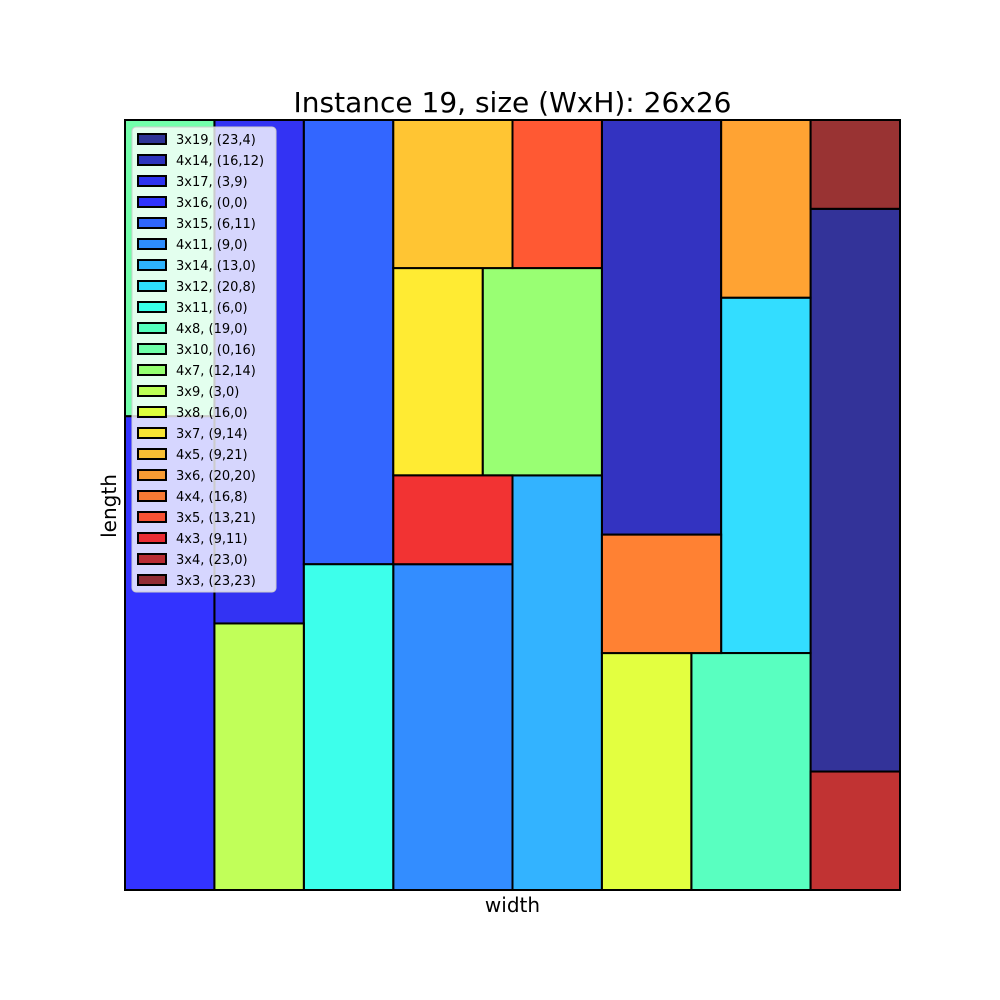 Image resolution: width=1000 pixels, height=1000 pixels. I want to click on legend-label-3: 3x17, (3,9), so click(212, 182).